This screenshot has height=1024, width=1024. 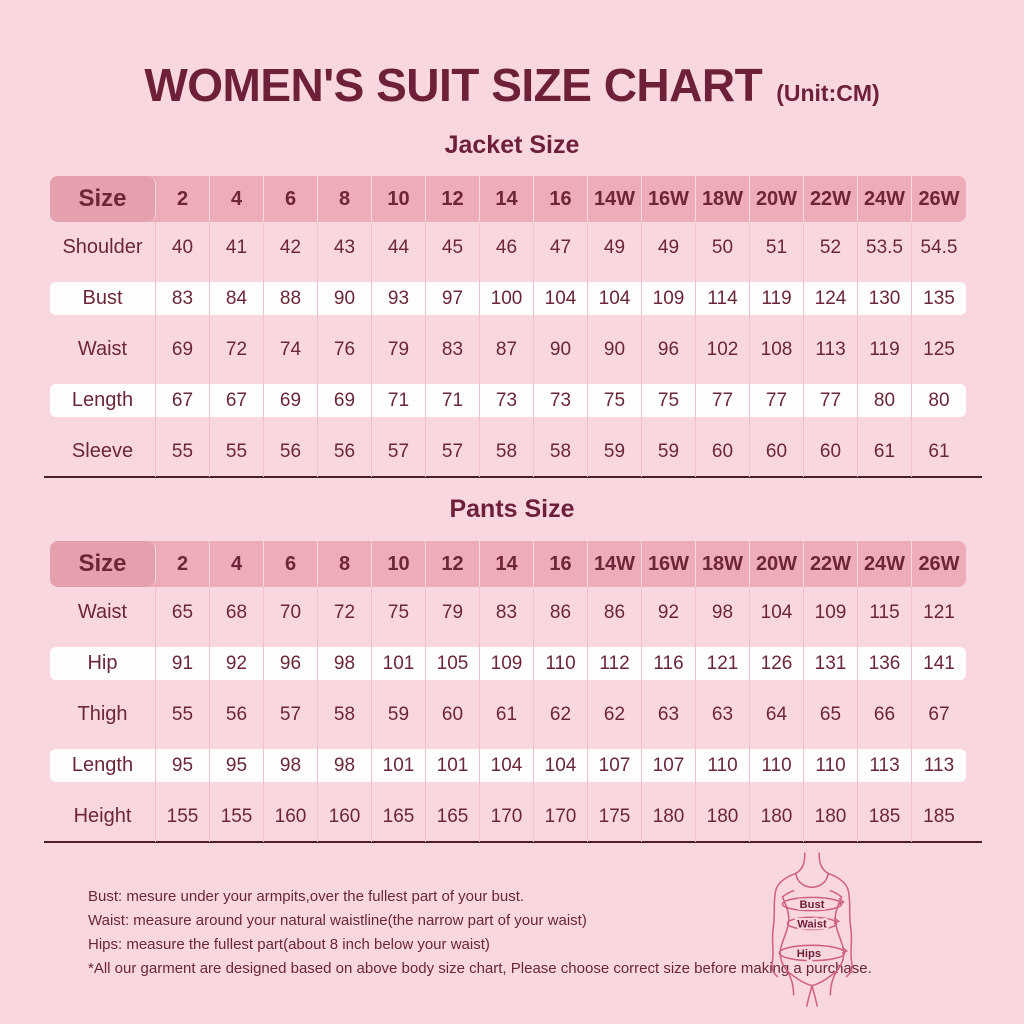 What do you see at coordinates (831, 816) in the screenshot?
I see `value-cell: 180` at bounding box center [831, 816].